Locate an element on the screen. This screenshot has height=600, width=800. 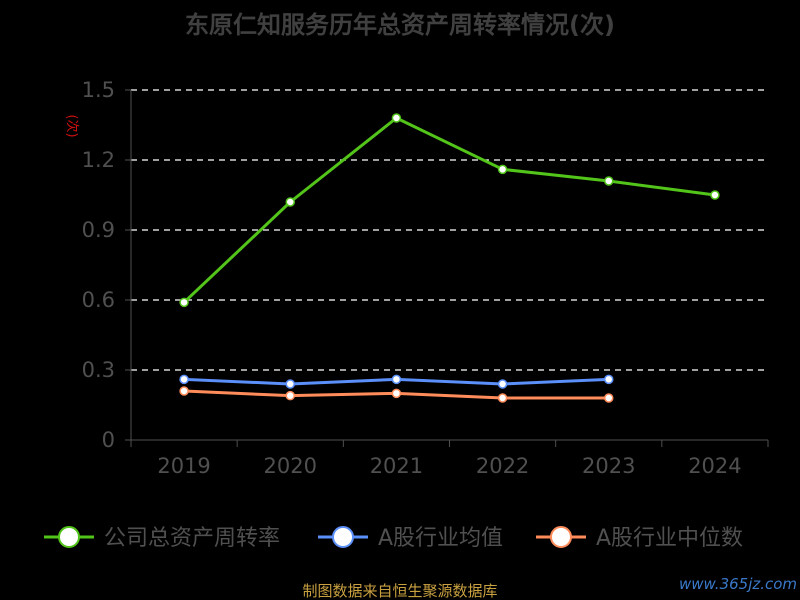
y-tick-label: 1.2 is located at coordinates (98, 160).